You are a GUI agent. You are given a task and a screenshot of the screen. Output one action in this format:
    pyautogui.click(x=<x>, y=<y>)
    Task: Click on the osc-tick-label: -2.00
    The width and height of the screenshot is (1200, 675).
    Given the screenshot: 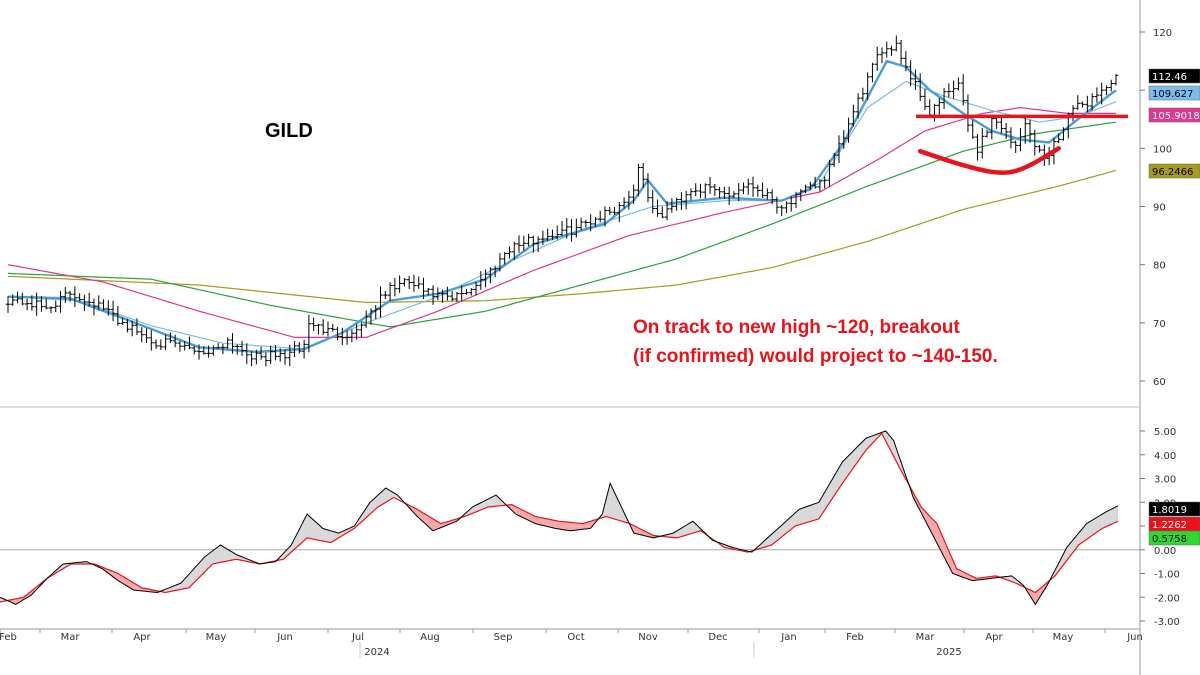 What is the action you would take?
    pyautogui.click(x=1167, y=598)
    